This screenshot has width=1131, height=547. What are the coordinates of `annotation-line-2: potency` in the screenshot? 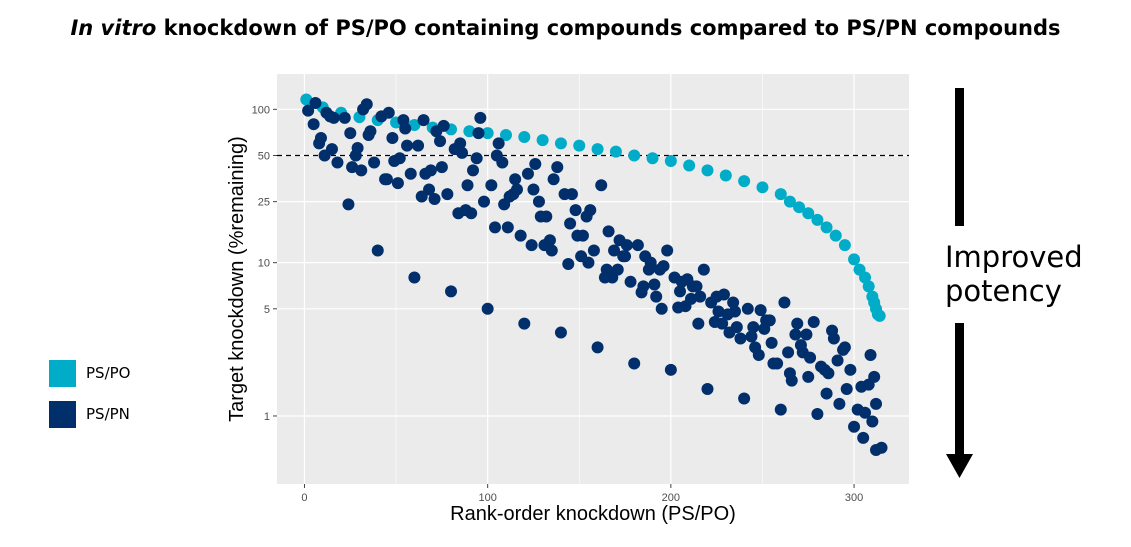 It's located at (1003, 291).